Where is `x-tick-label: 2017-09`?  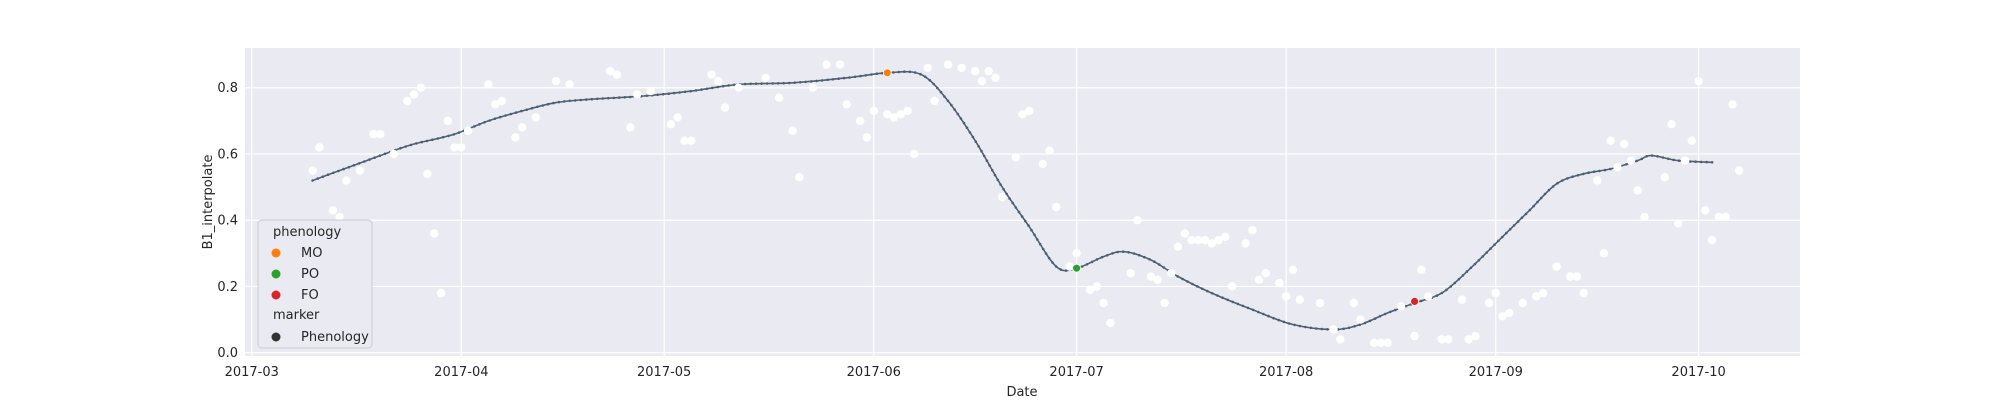
x-tick-label: 2017-09 is located at coordinates (1496, 372).